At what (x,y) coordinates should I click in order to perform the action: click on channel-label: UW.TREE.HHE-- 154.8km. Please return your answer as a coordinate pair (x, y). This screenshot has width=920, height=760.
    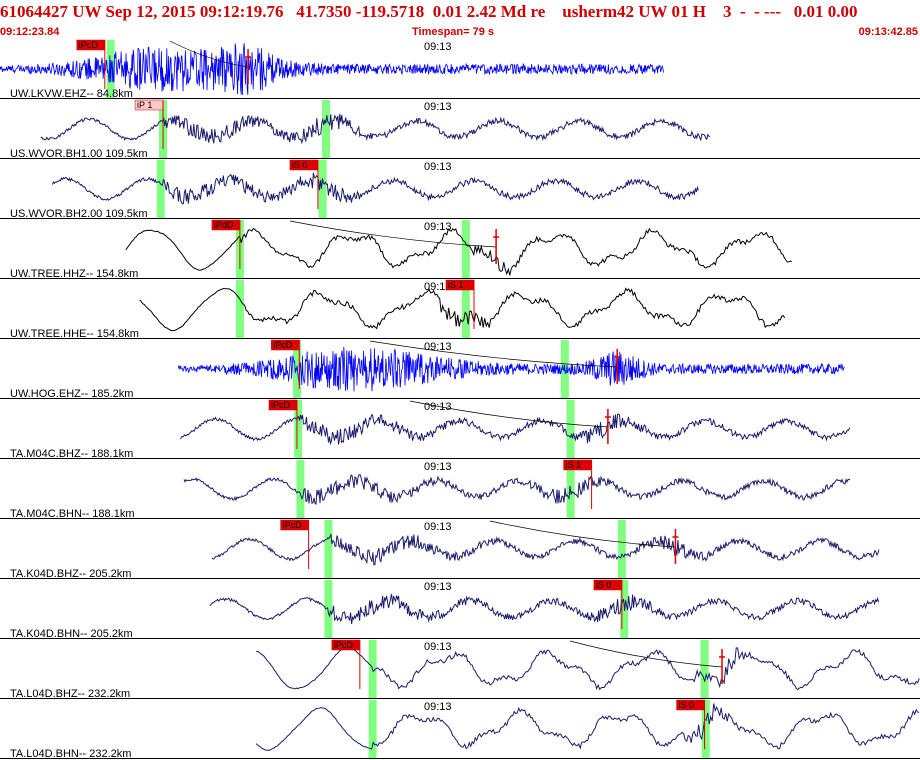
    Looking at the image, I should click on (74, 334).